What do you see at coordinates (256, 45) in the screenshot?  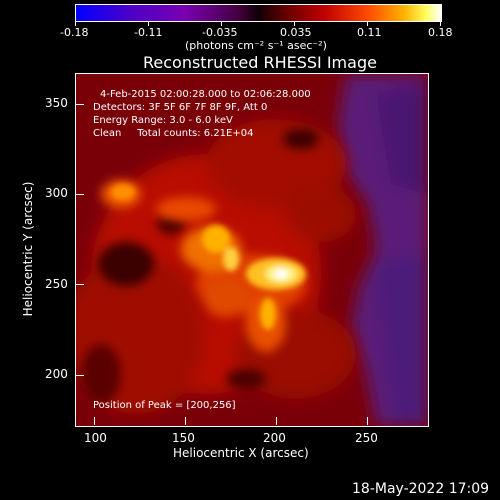 I see `colorbar-units: (photons cm⁻² s⁻¹ asec⁻²)` at bounding box center [256, 45].